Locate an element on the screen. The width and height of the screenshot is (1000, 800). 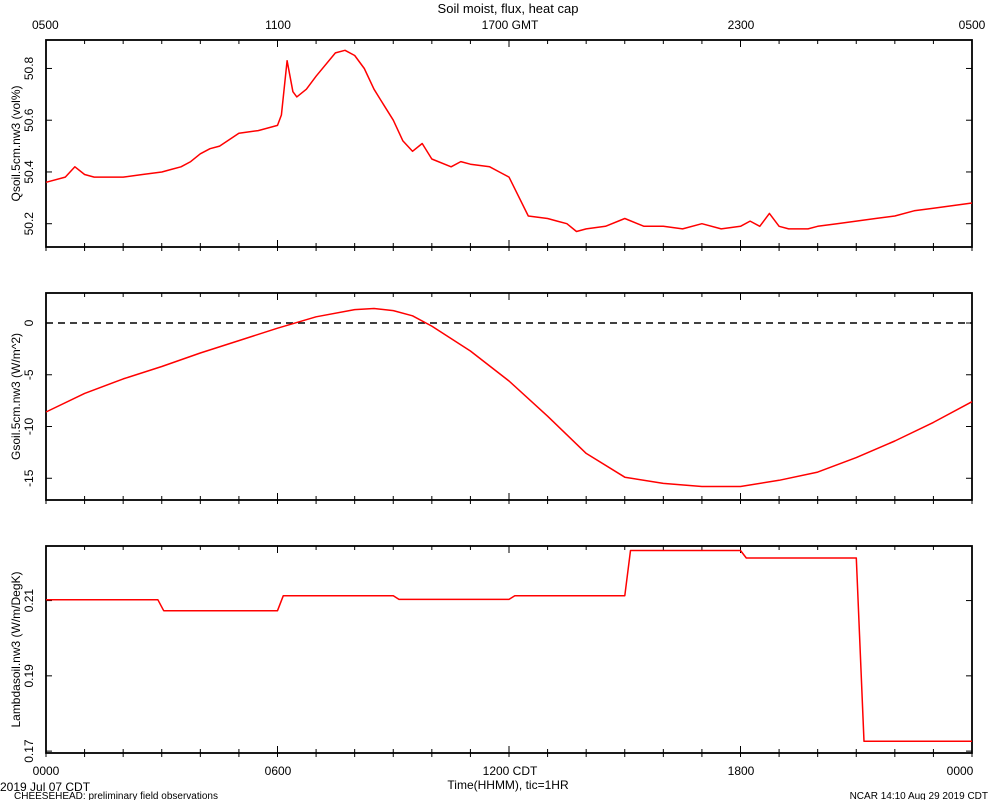
y-tick-label: 50.8 is located at coordinates (29, 68).